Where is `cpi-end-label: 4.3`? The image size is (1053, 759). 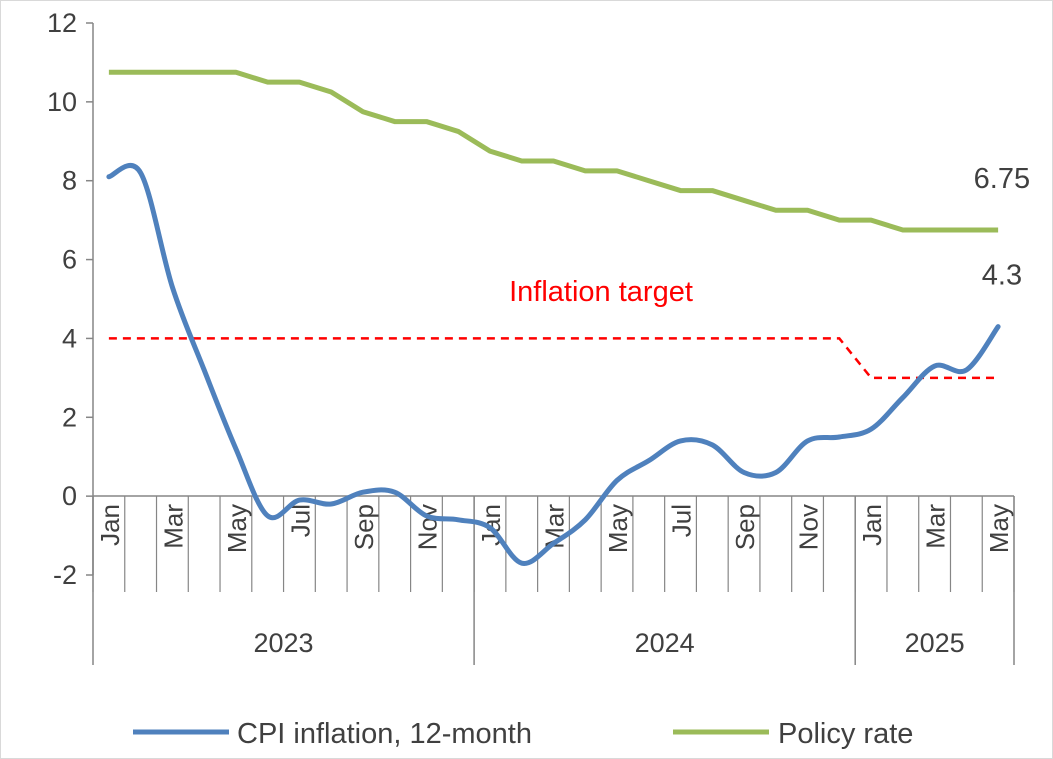
cpi-end-label: 4.3 is located at coordinates (1002, 276).